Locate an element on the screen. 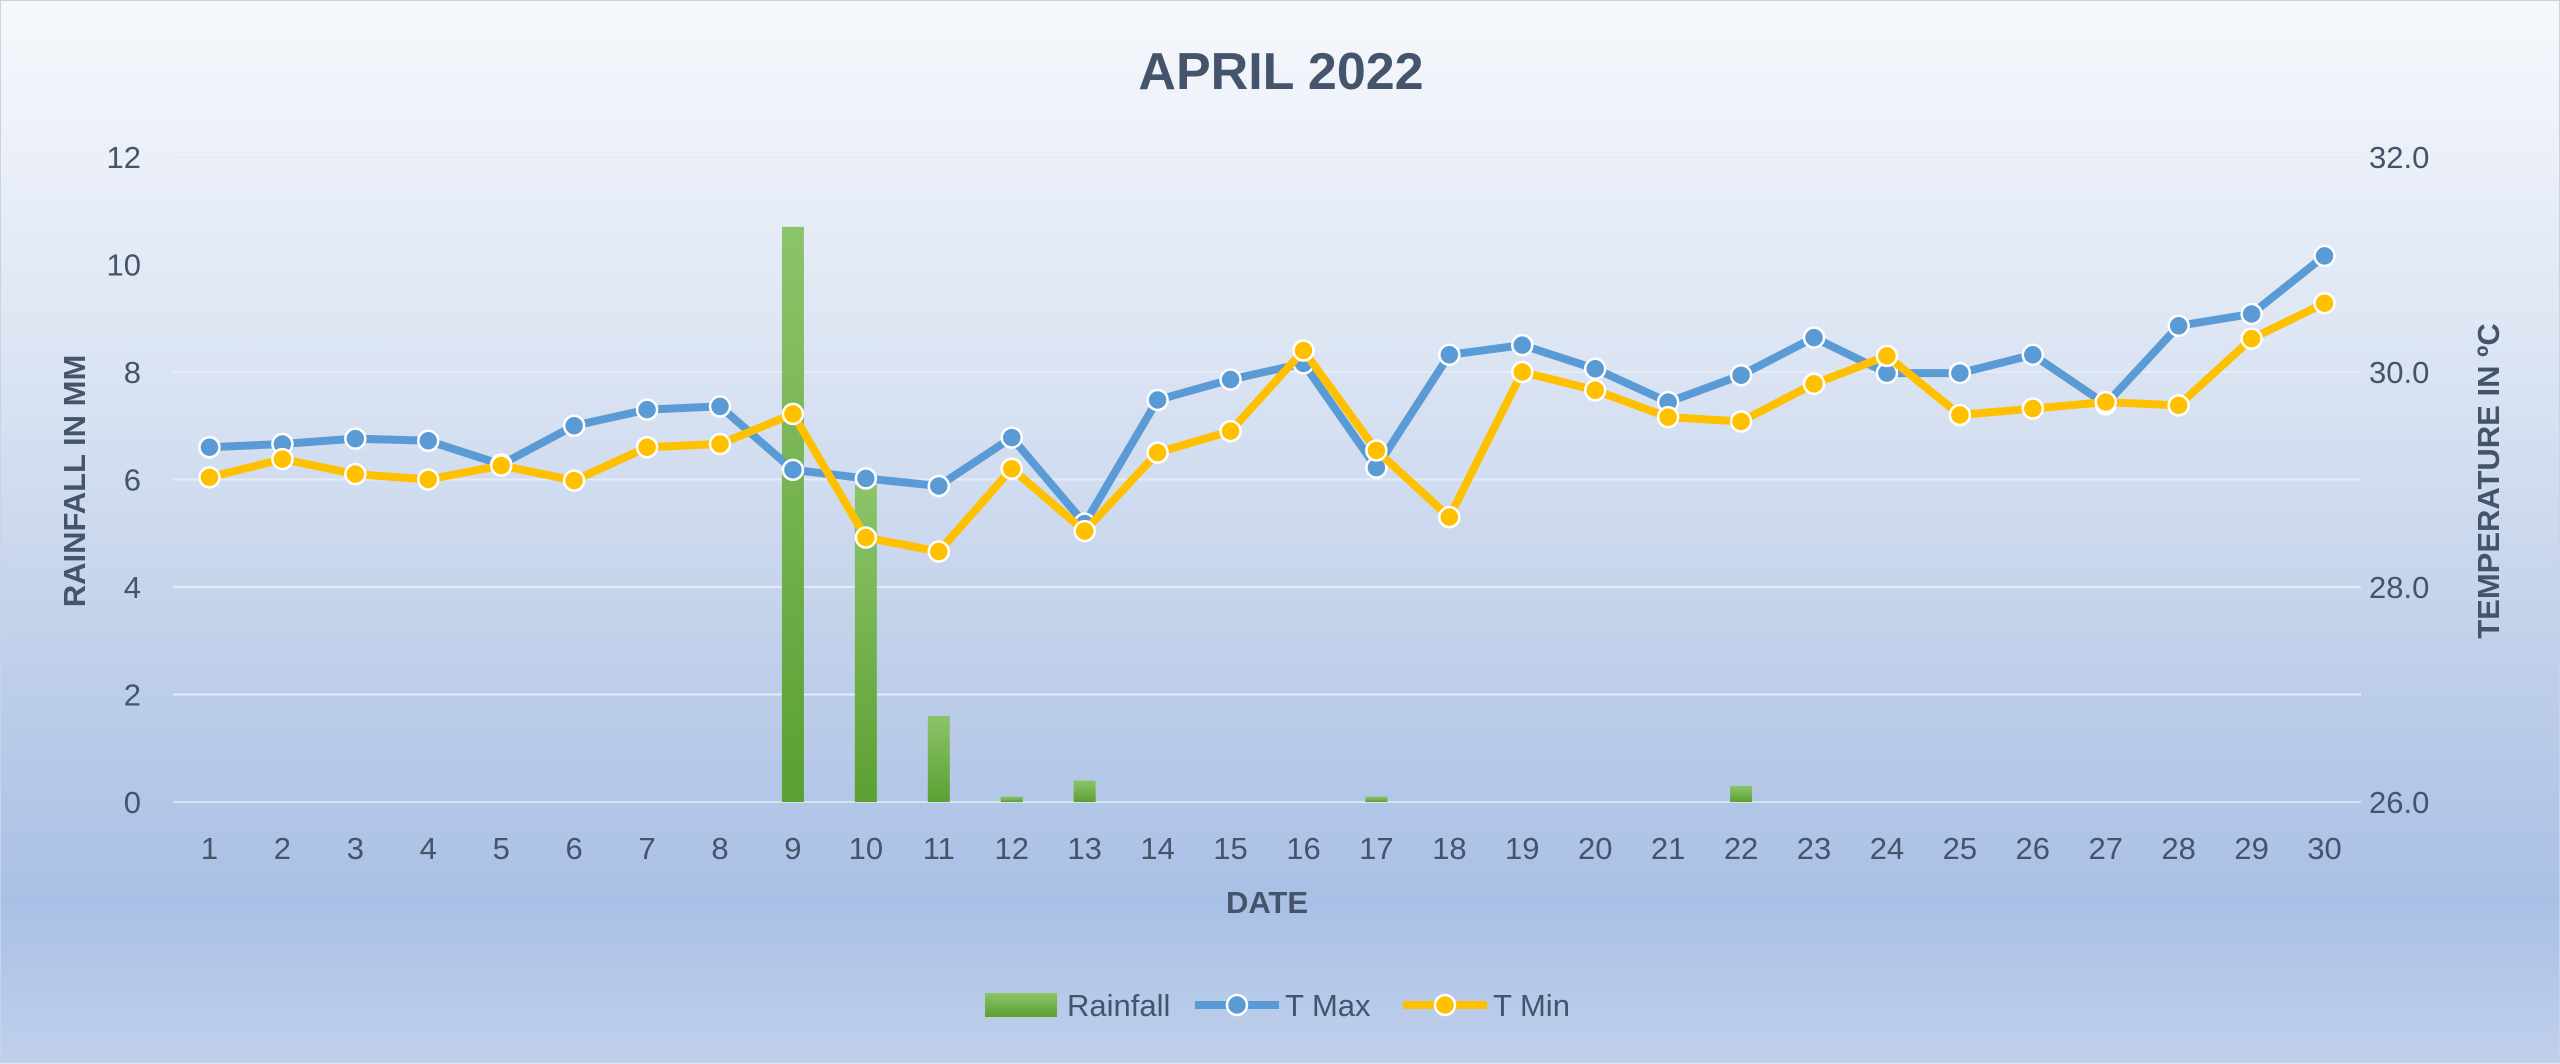  x-tick-label: 20 is located at coordinates (1595, 848).